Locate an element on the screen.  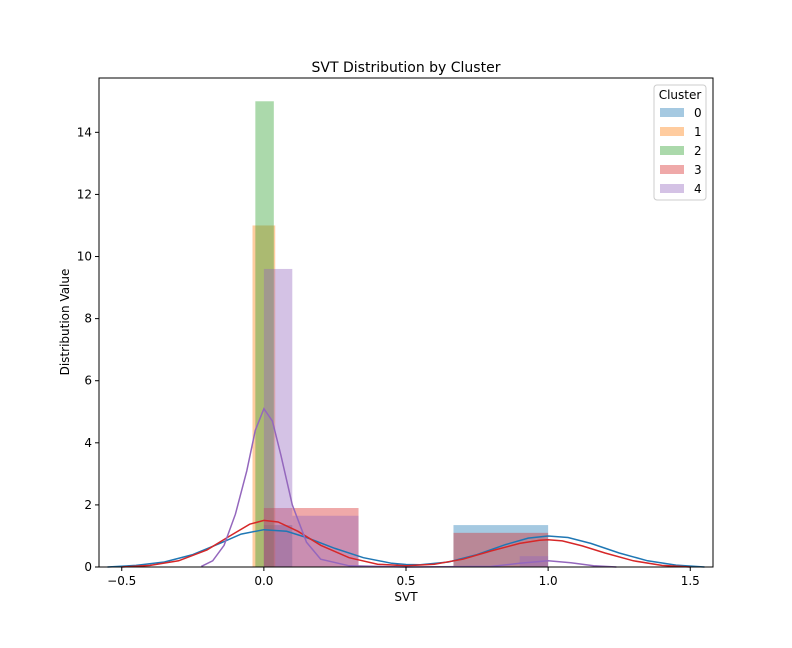
x-tick-label: 0.5 is located at coordinates (405, 581).